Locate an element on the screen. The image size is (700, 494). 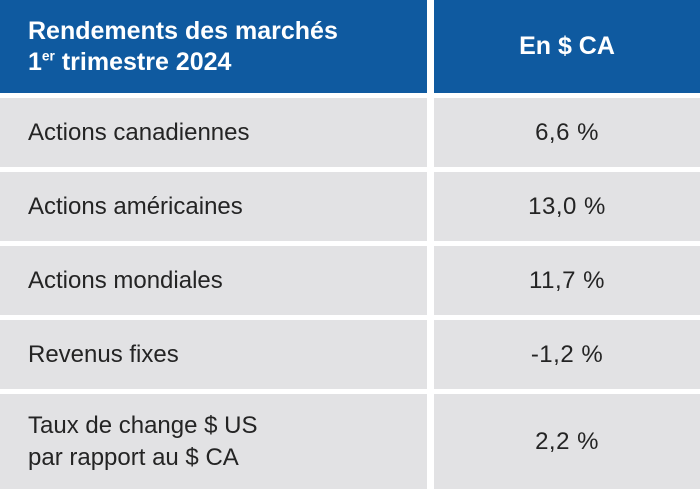
row-value-cell: 6,6 % is located at coordinates (567, 132).